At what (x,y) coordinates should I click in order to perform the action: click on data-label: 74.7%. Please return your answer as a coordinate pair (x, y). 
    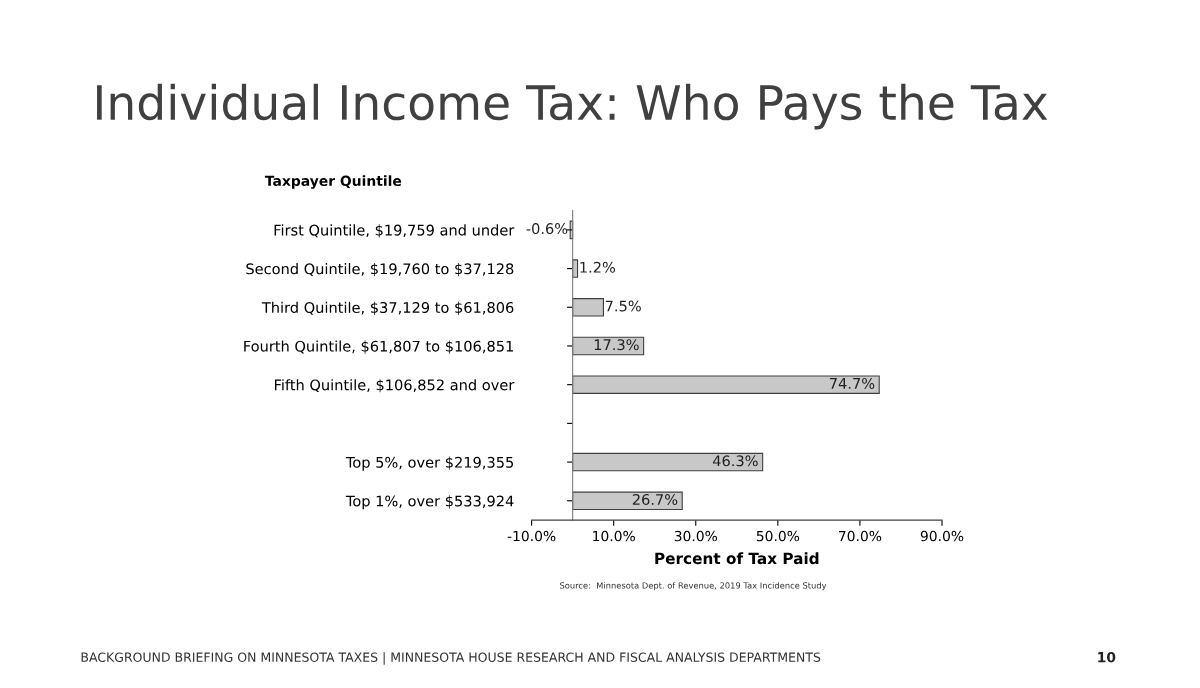
    Looking at the image, I should click on (852, 383).